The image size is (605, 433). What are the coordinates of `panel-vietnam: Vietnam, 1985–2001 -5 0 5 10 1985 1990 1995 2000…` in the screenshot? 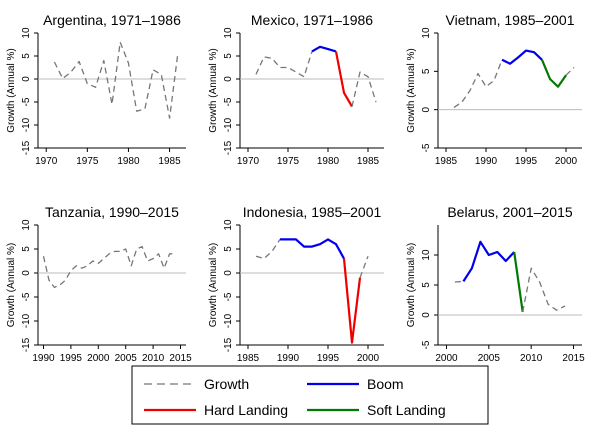 It's located at (494, 89).